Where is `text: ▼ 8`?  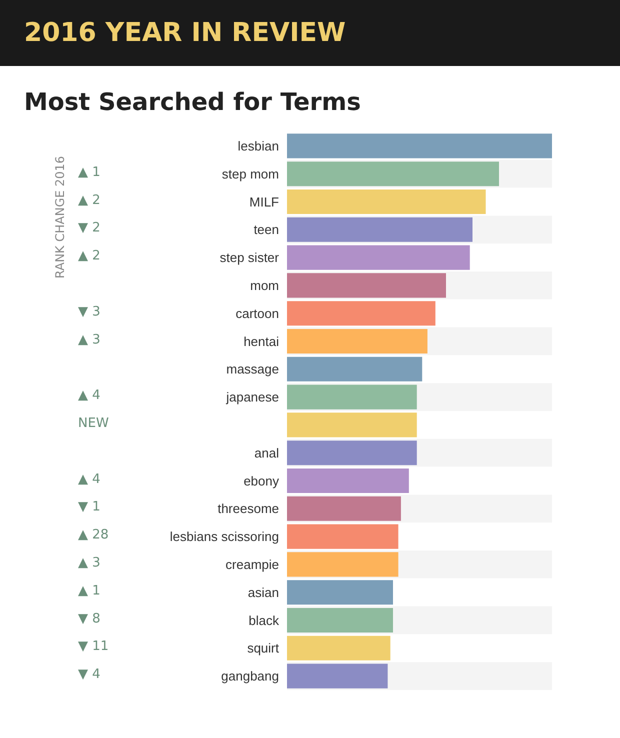
text: ▼ 8 is located at coordinates (89, 618).